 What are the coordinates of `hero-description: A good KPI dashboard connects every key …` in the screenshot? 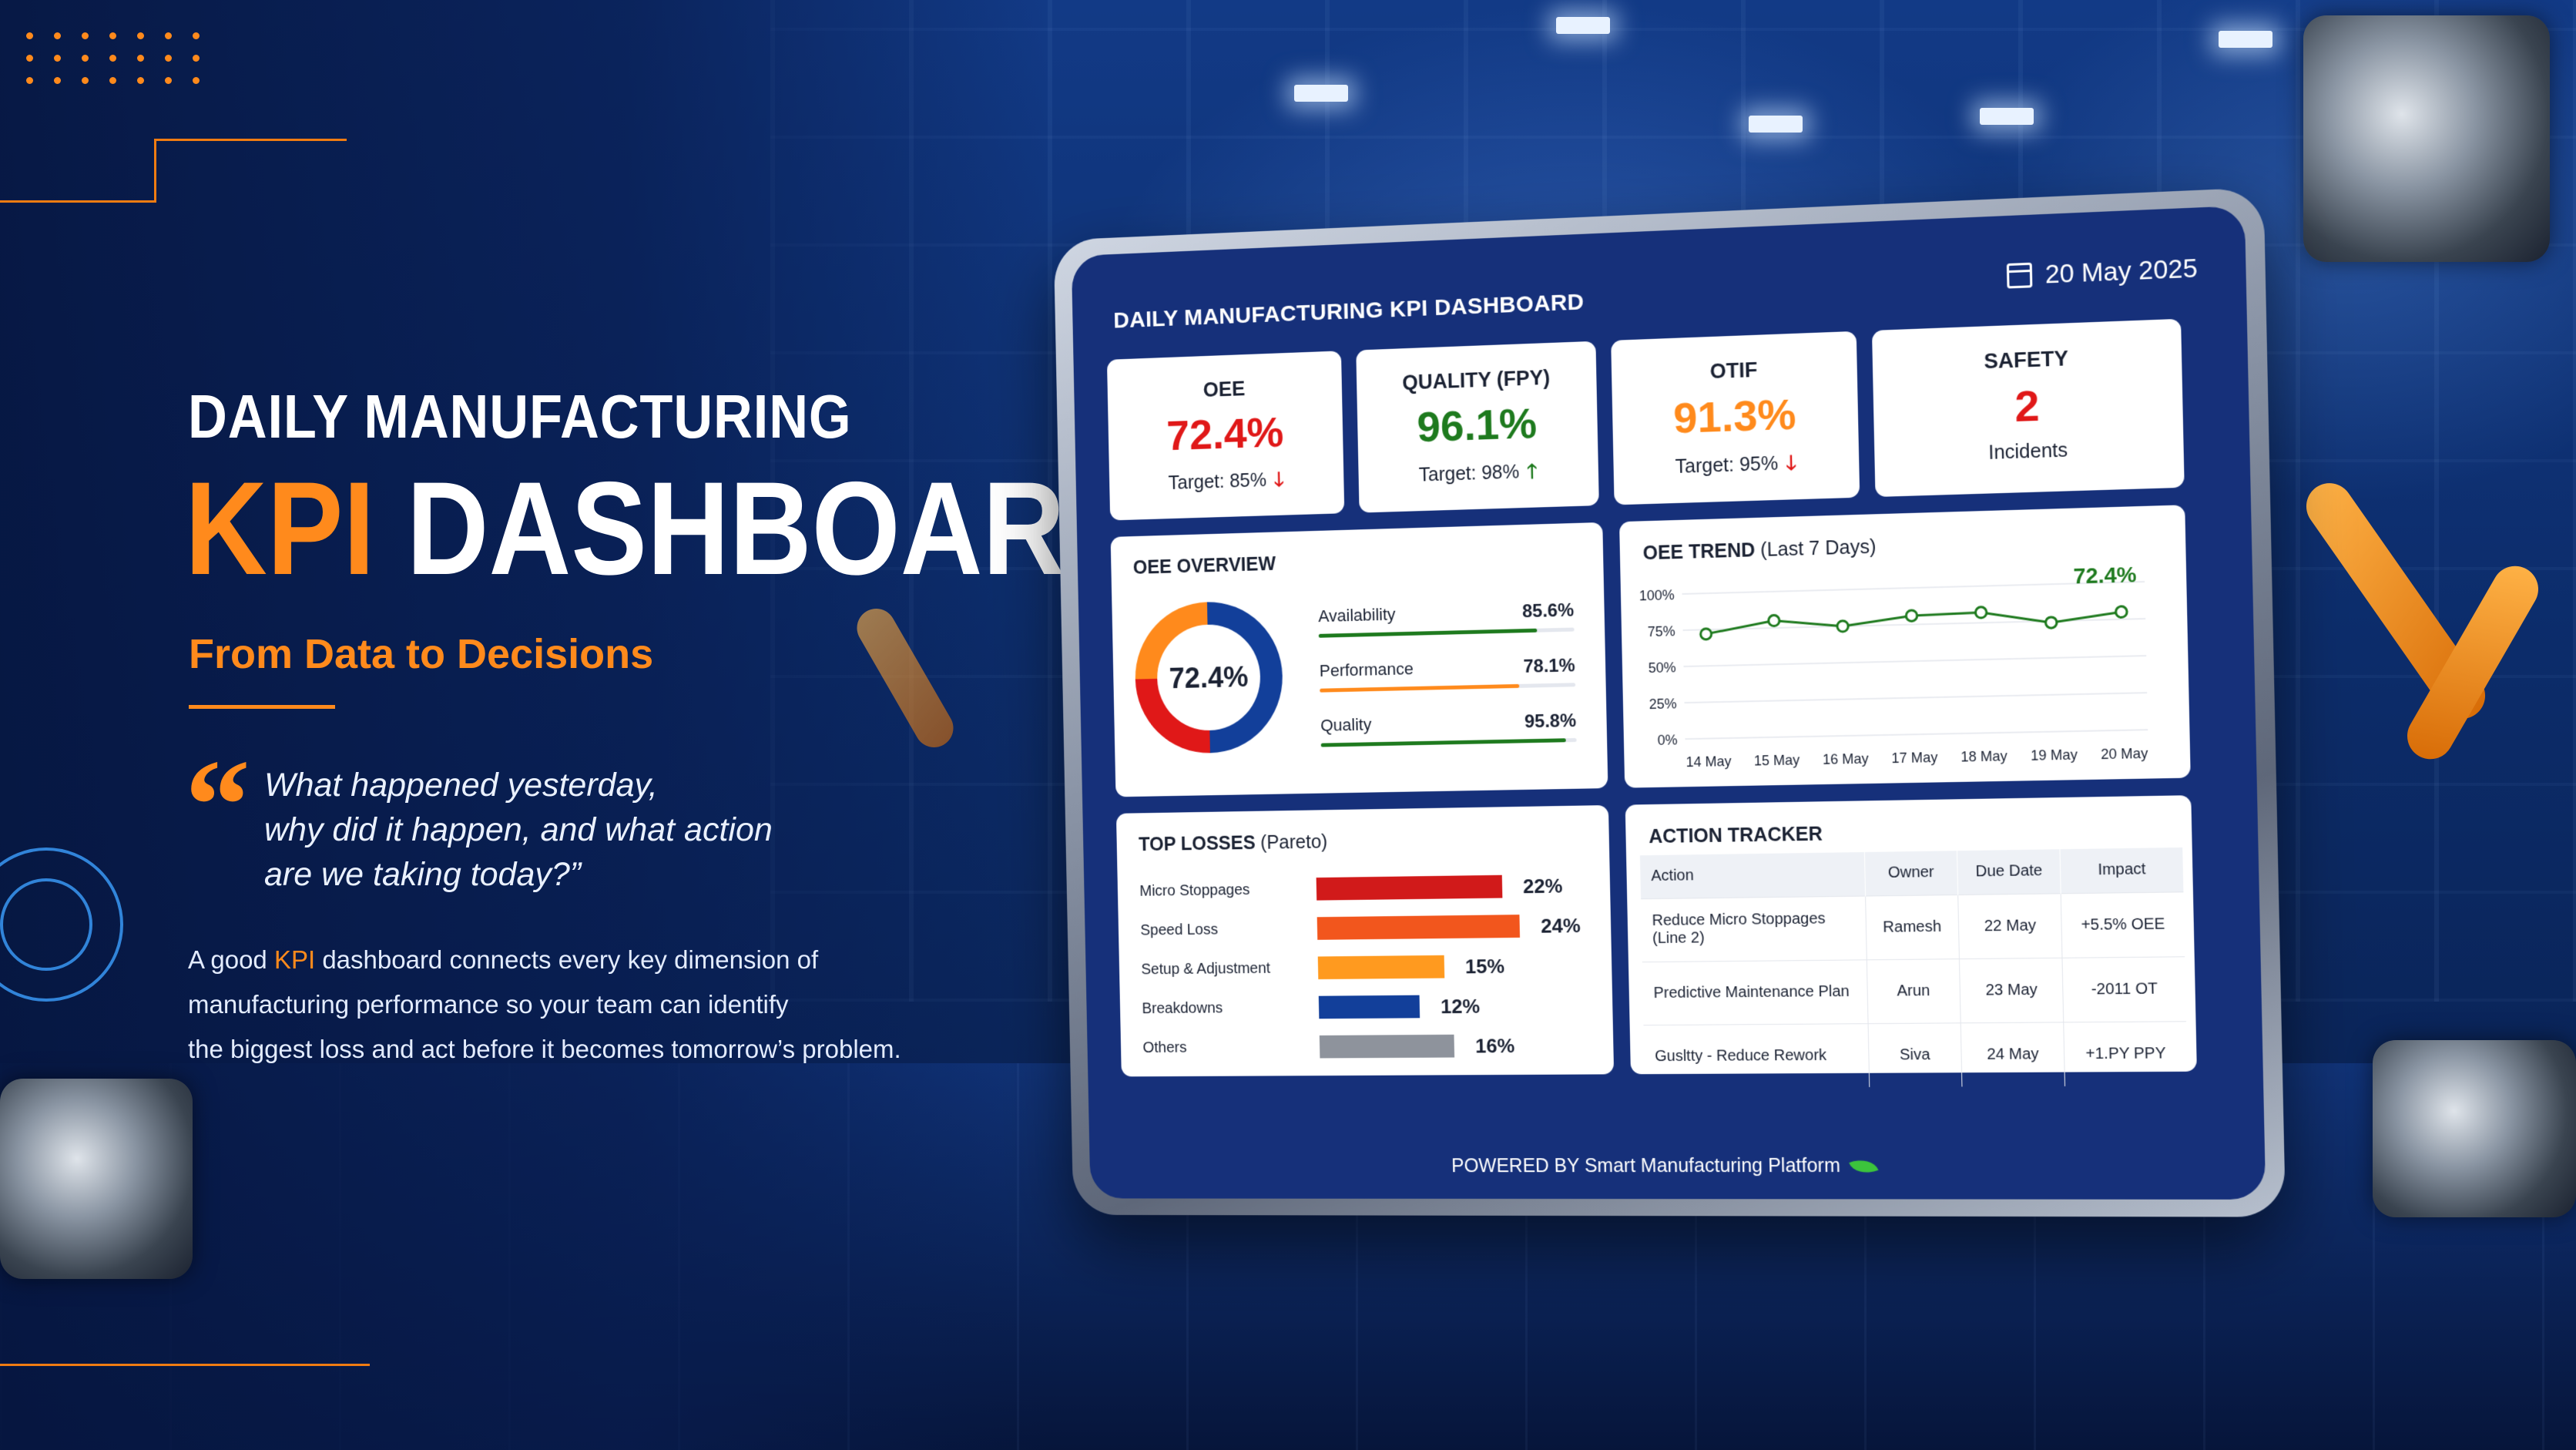 It's located at (573, 1005).